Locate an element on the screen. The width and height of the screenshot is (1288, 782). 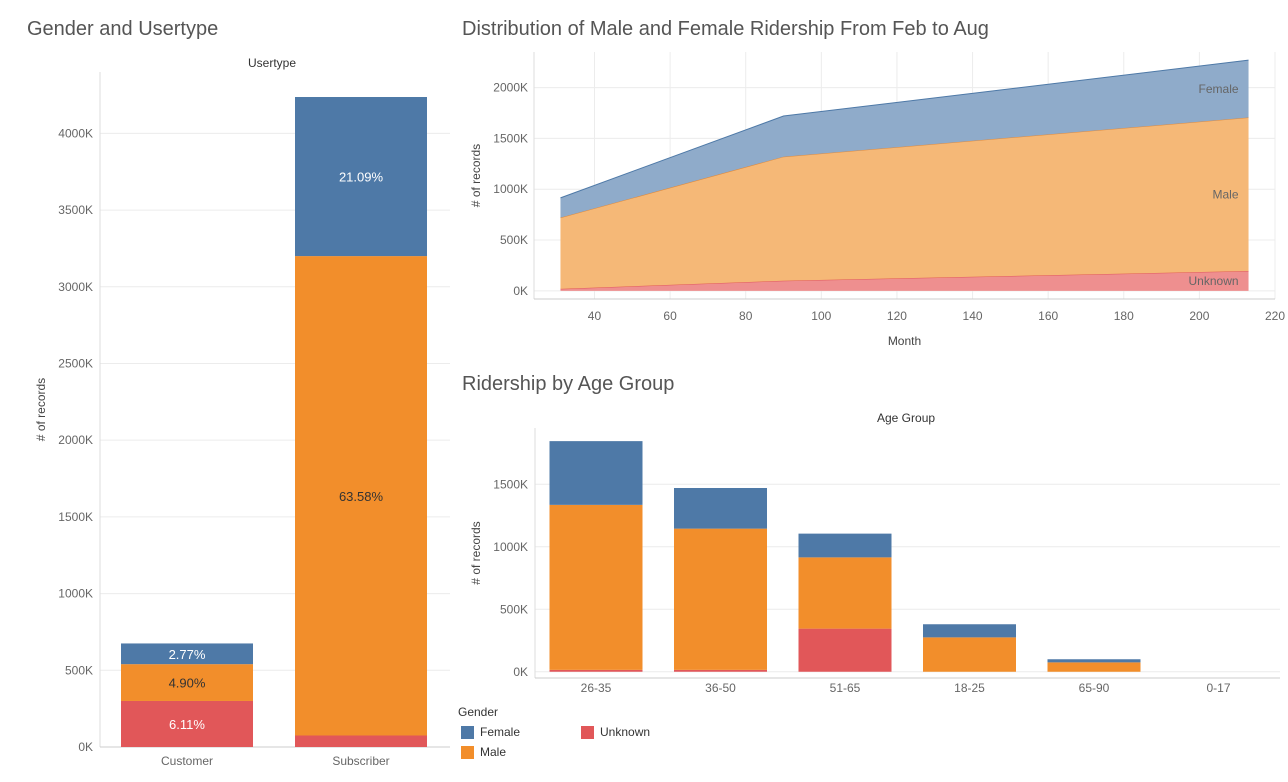
legend-swatch-unknown is located at coordinates (587, 732).